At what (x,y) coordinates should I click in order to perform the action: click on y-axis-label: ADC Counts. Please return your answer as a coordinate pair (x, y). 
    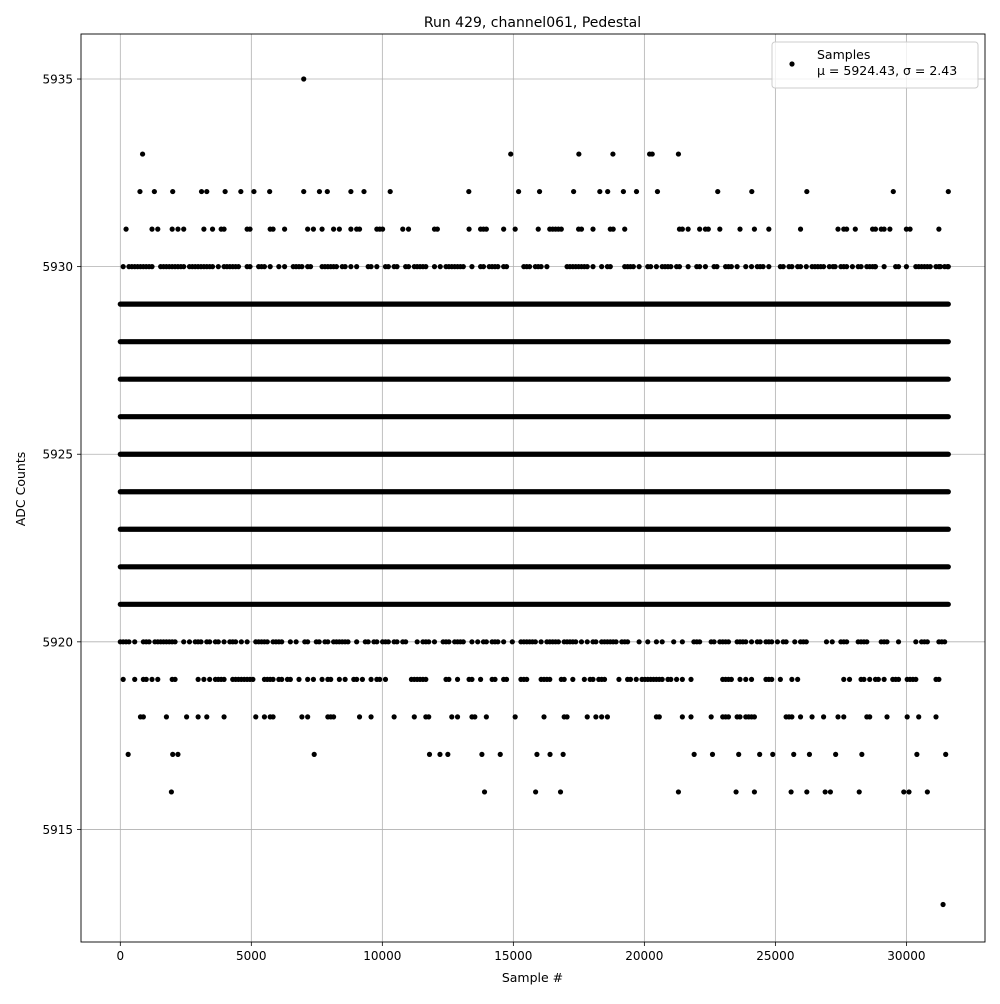
    Looking at the image, I should click on (20, 489).